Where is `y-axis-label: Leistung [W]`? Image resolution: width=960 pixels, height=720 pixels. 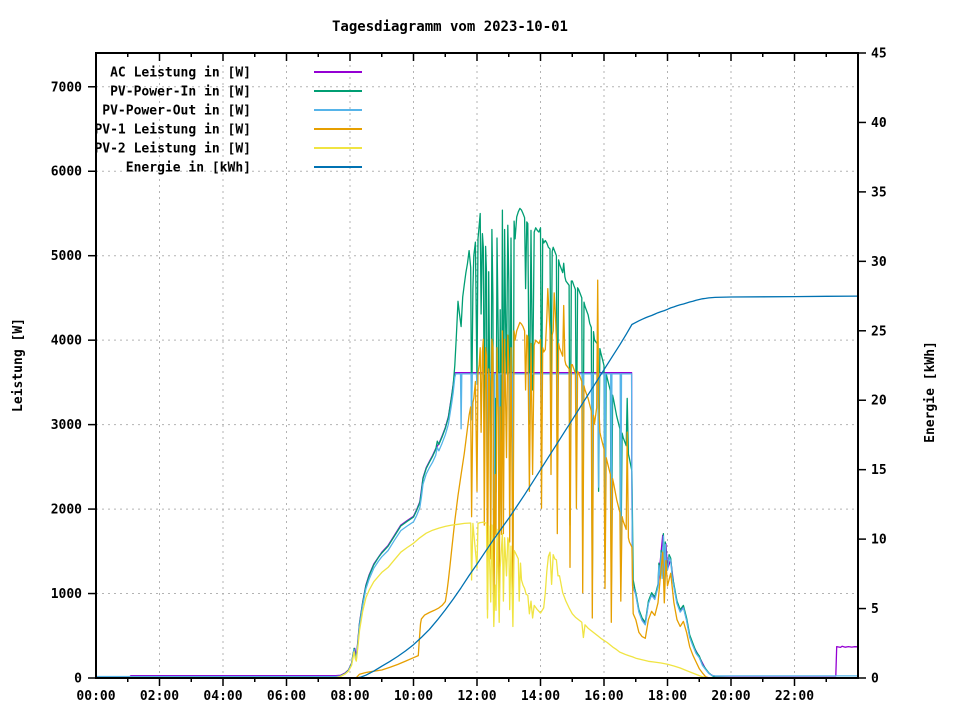 y-axis-label: Leistung [W] is located at coordinates (18, 365).